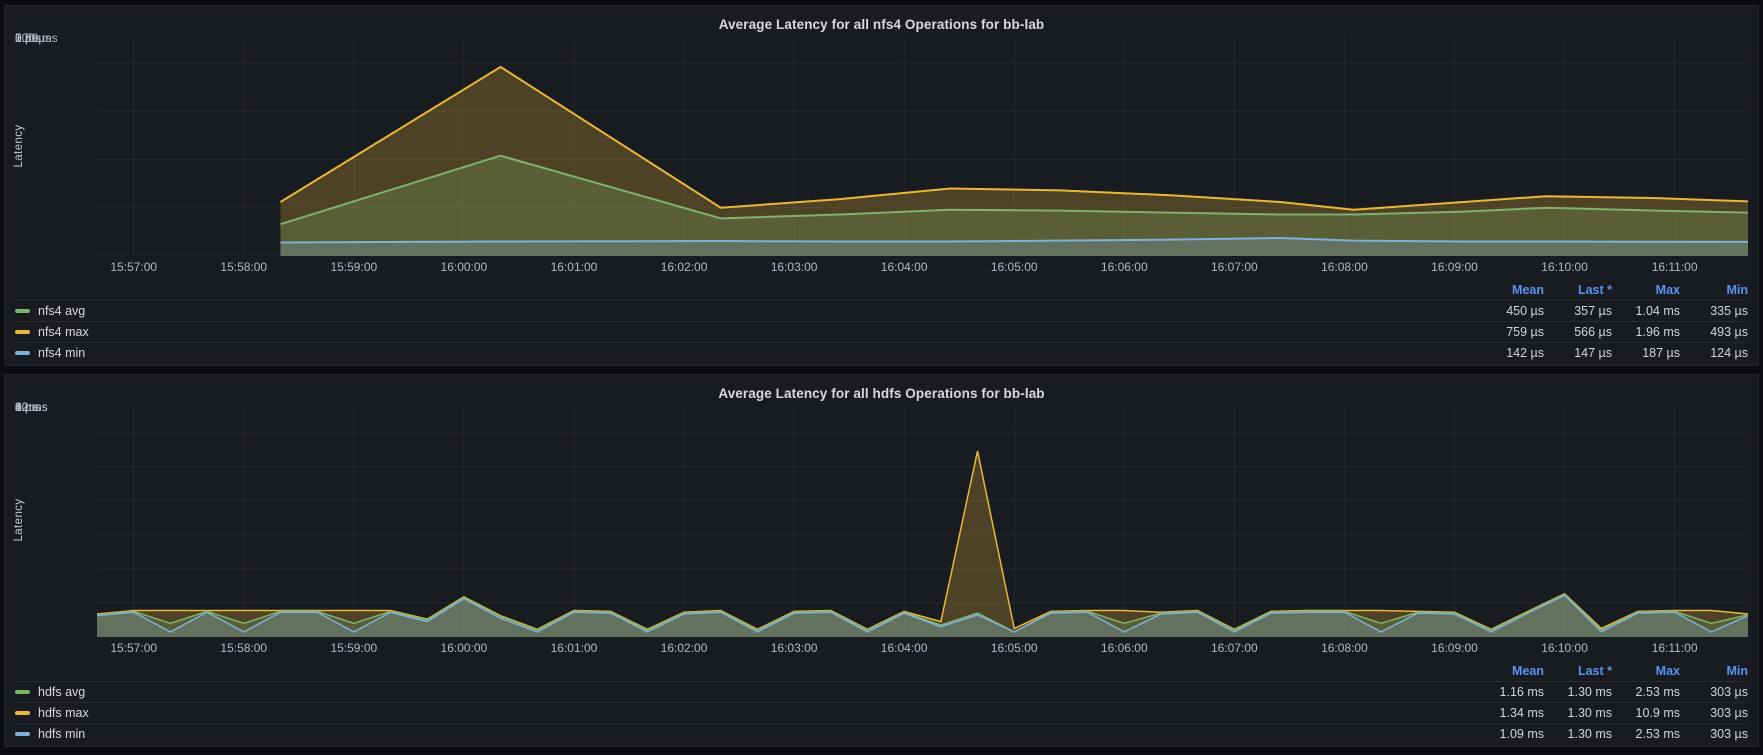 This screenshot has width=1763, height=755. Describe the element at coordinates (1593, 332) in the screenshot. I see `legend-stat-value: 566 µs` at that location.